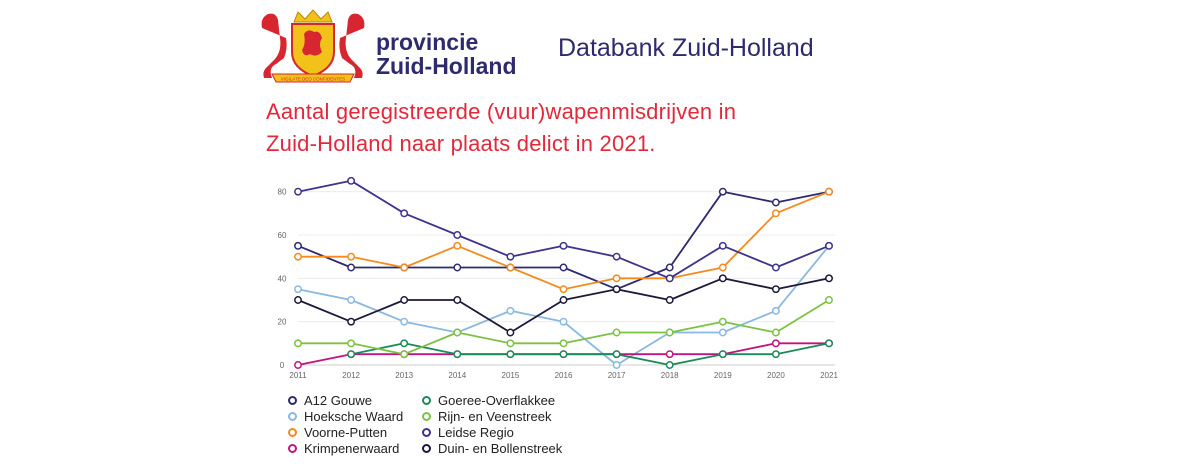 Image resolution: width=1200 pixels, height=468 pixels. What do you see at coordinates (404, 375) in the screenshot?
I see `x-tick-label: 2013` at bounding box center [404, 375].